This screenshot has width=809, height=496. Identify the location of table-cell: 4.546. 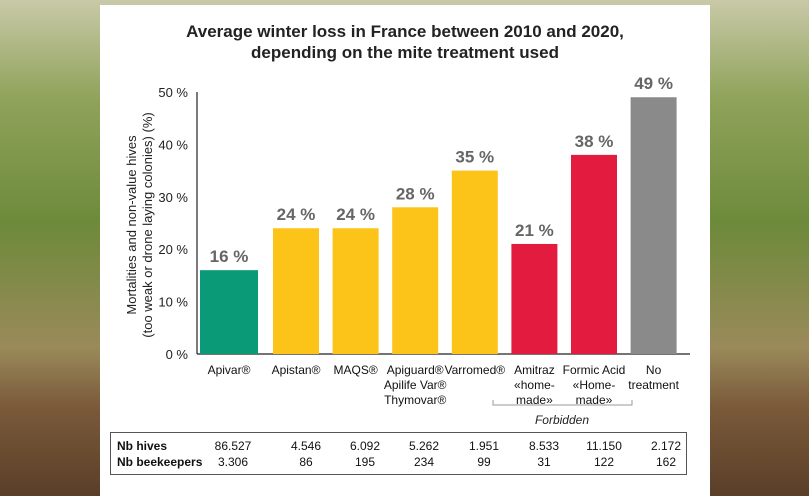
(306, 446).